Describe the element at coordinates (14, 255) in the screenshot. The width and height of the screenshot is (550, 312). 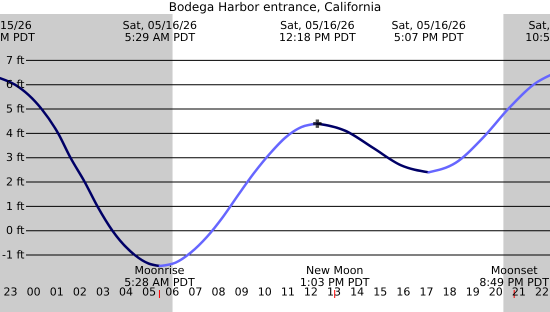
I see `y-tick-label: -1 ft` at that location.